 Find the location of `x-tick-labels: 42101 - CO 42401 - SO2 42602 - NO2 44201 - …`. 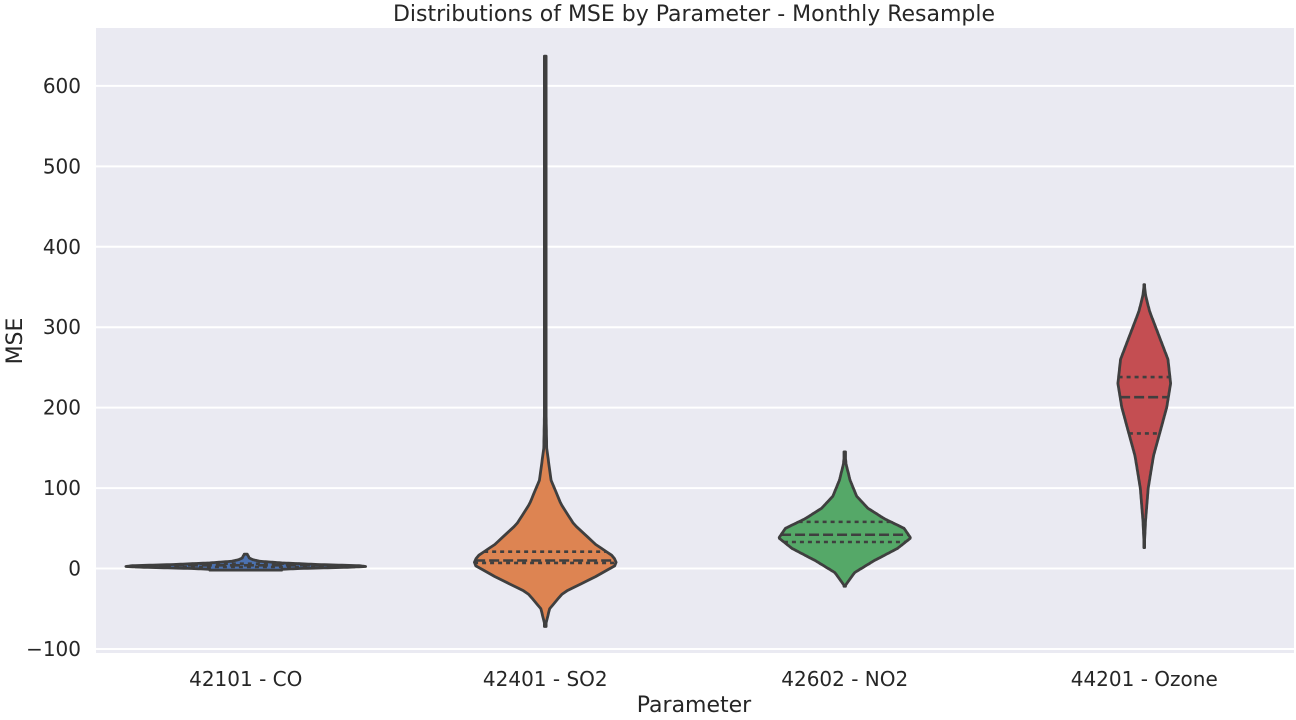

x-tick-labels: 42101 - CO 42401 - SO2 42602 - NO2 44201 - … is located at coordinates (703, 679).